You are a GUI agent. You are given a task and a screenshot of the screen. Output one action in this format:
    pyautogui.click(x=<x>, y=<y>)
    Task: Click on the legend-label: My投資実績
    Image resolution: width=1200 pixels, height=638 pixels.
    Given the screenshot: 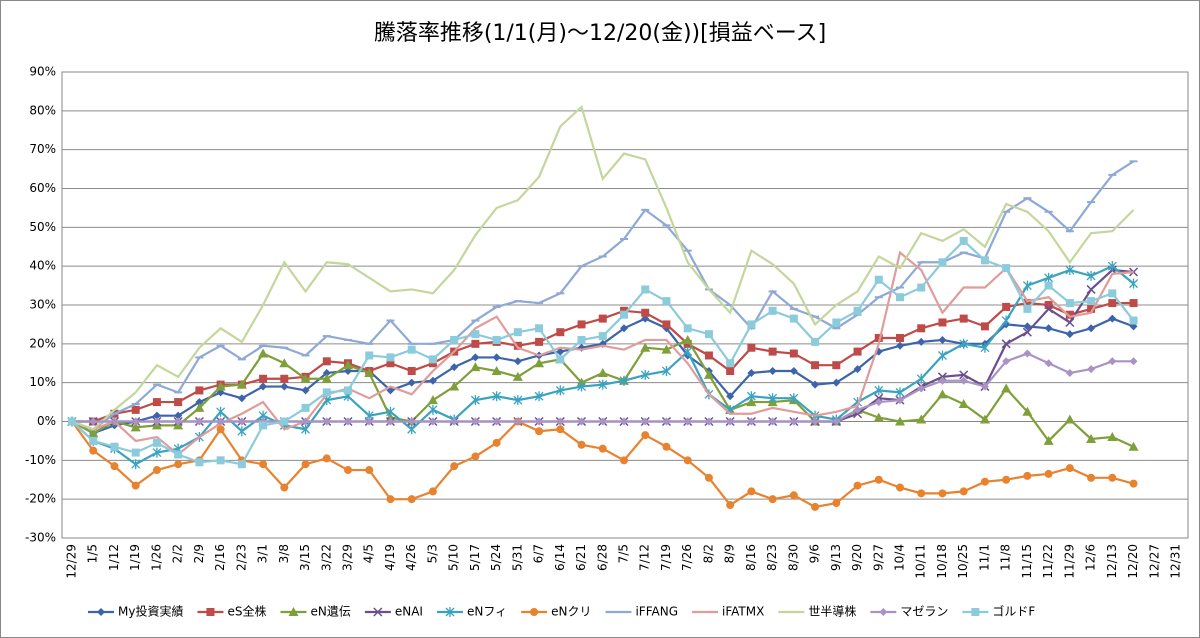 What is the action you would take?
    pyautogui.click(x=150, y=611)
    